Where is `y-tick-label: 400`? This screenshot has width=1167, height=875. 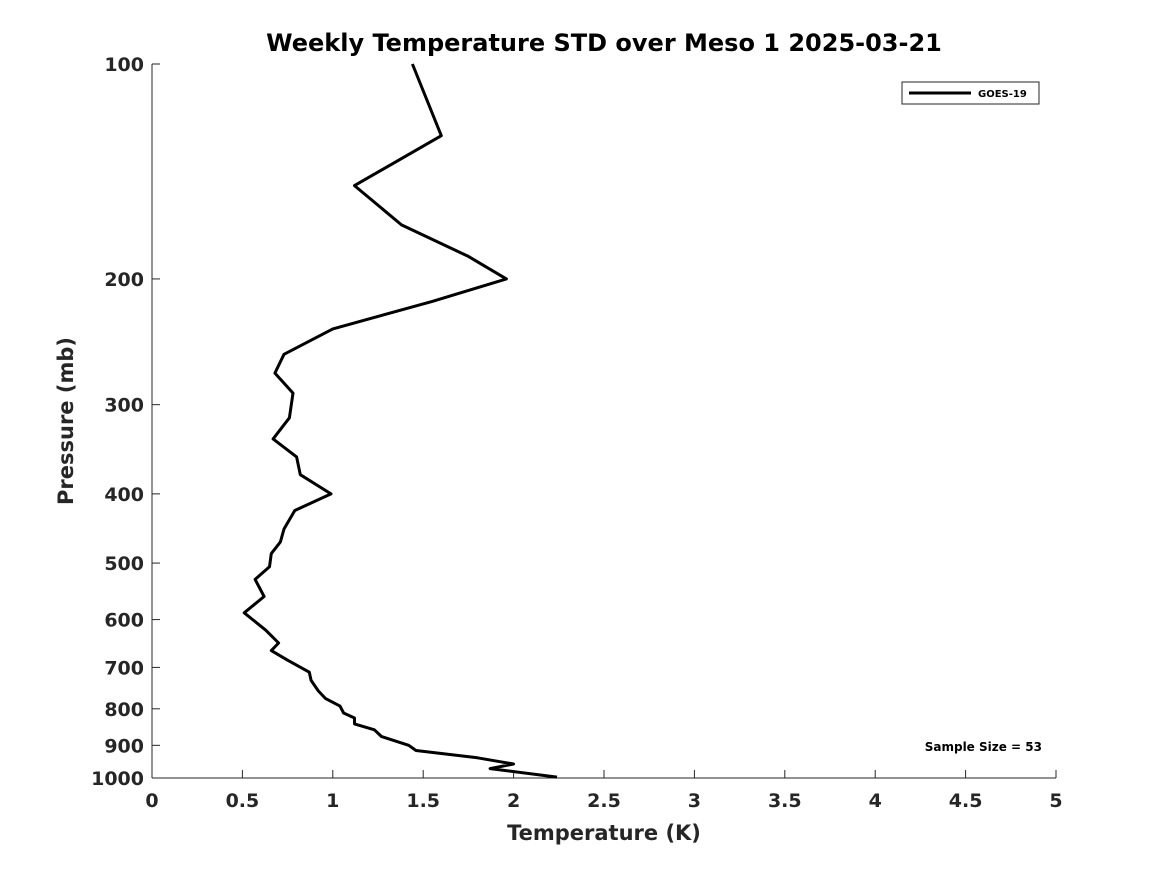
y-tick-label: 400 is located at coordinates (124, 495).